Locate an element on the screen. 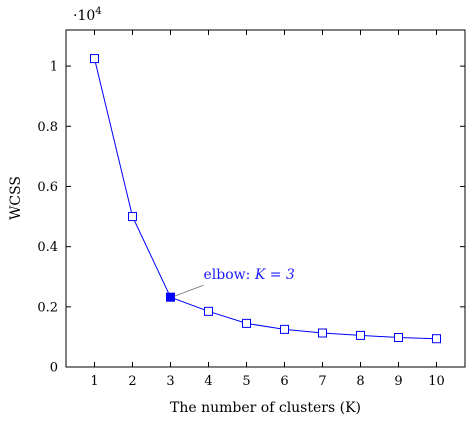 This screenshot has height=422, width=469. y-scale-factor: ·10 is located at coordinates (84, 16).